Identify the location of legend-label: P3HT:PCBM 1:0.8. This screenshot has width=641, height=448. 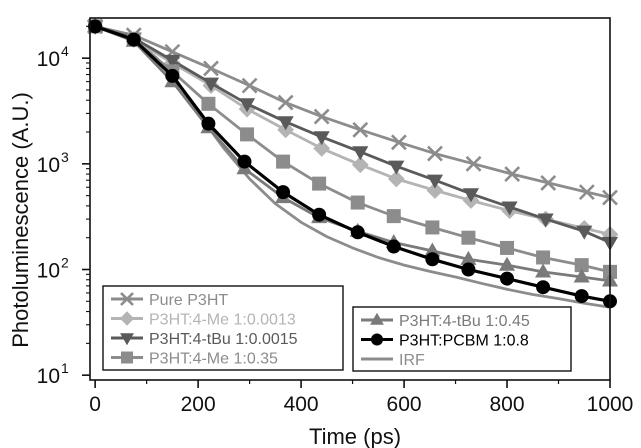
(464, 341).